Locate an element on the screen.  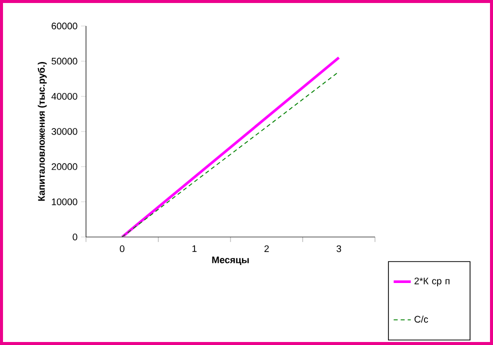
legend-label: С/с is located at coordinates (421, 319).